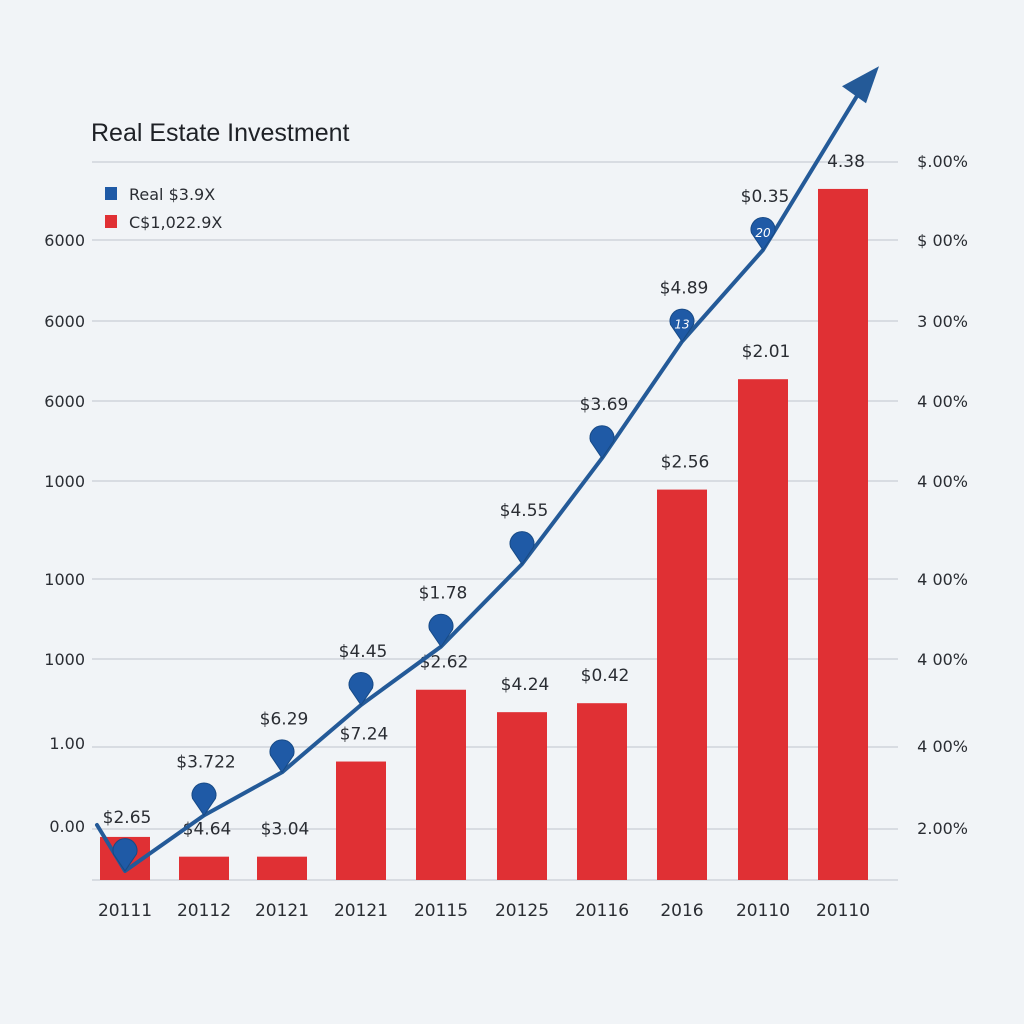 This screenshot has height=1024, width=1024. I want to click on bar-data-label: $2.01, so click(766, 352).